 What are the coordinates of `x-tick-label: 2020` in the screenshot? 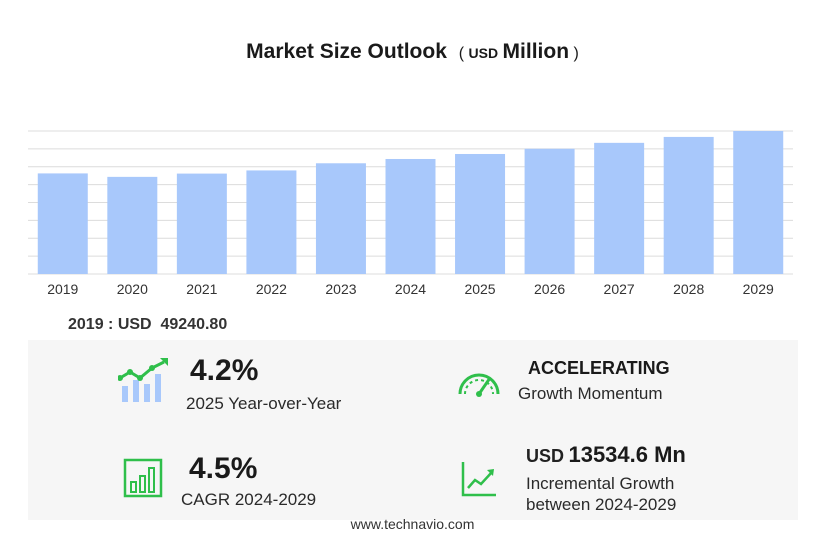 It's located at (132, 289).